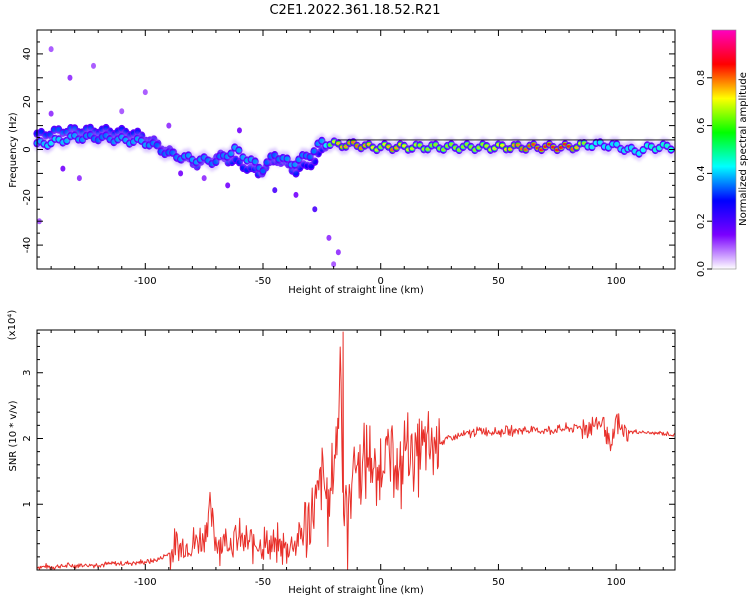 This screenshot has height=600, width=750. I want to click on snr-x-tick-label: 50, so click(498, 582).